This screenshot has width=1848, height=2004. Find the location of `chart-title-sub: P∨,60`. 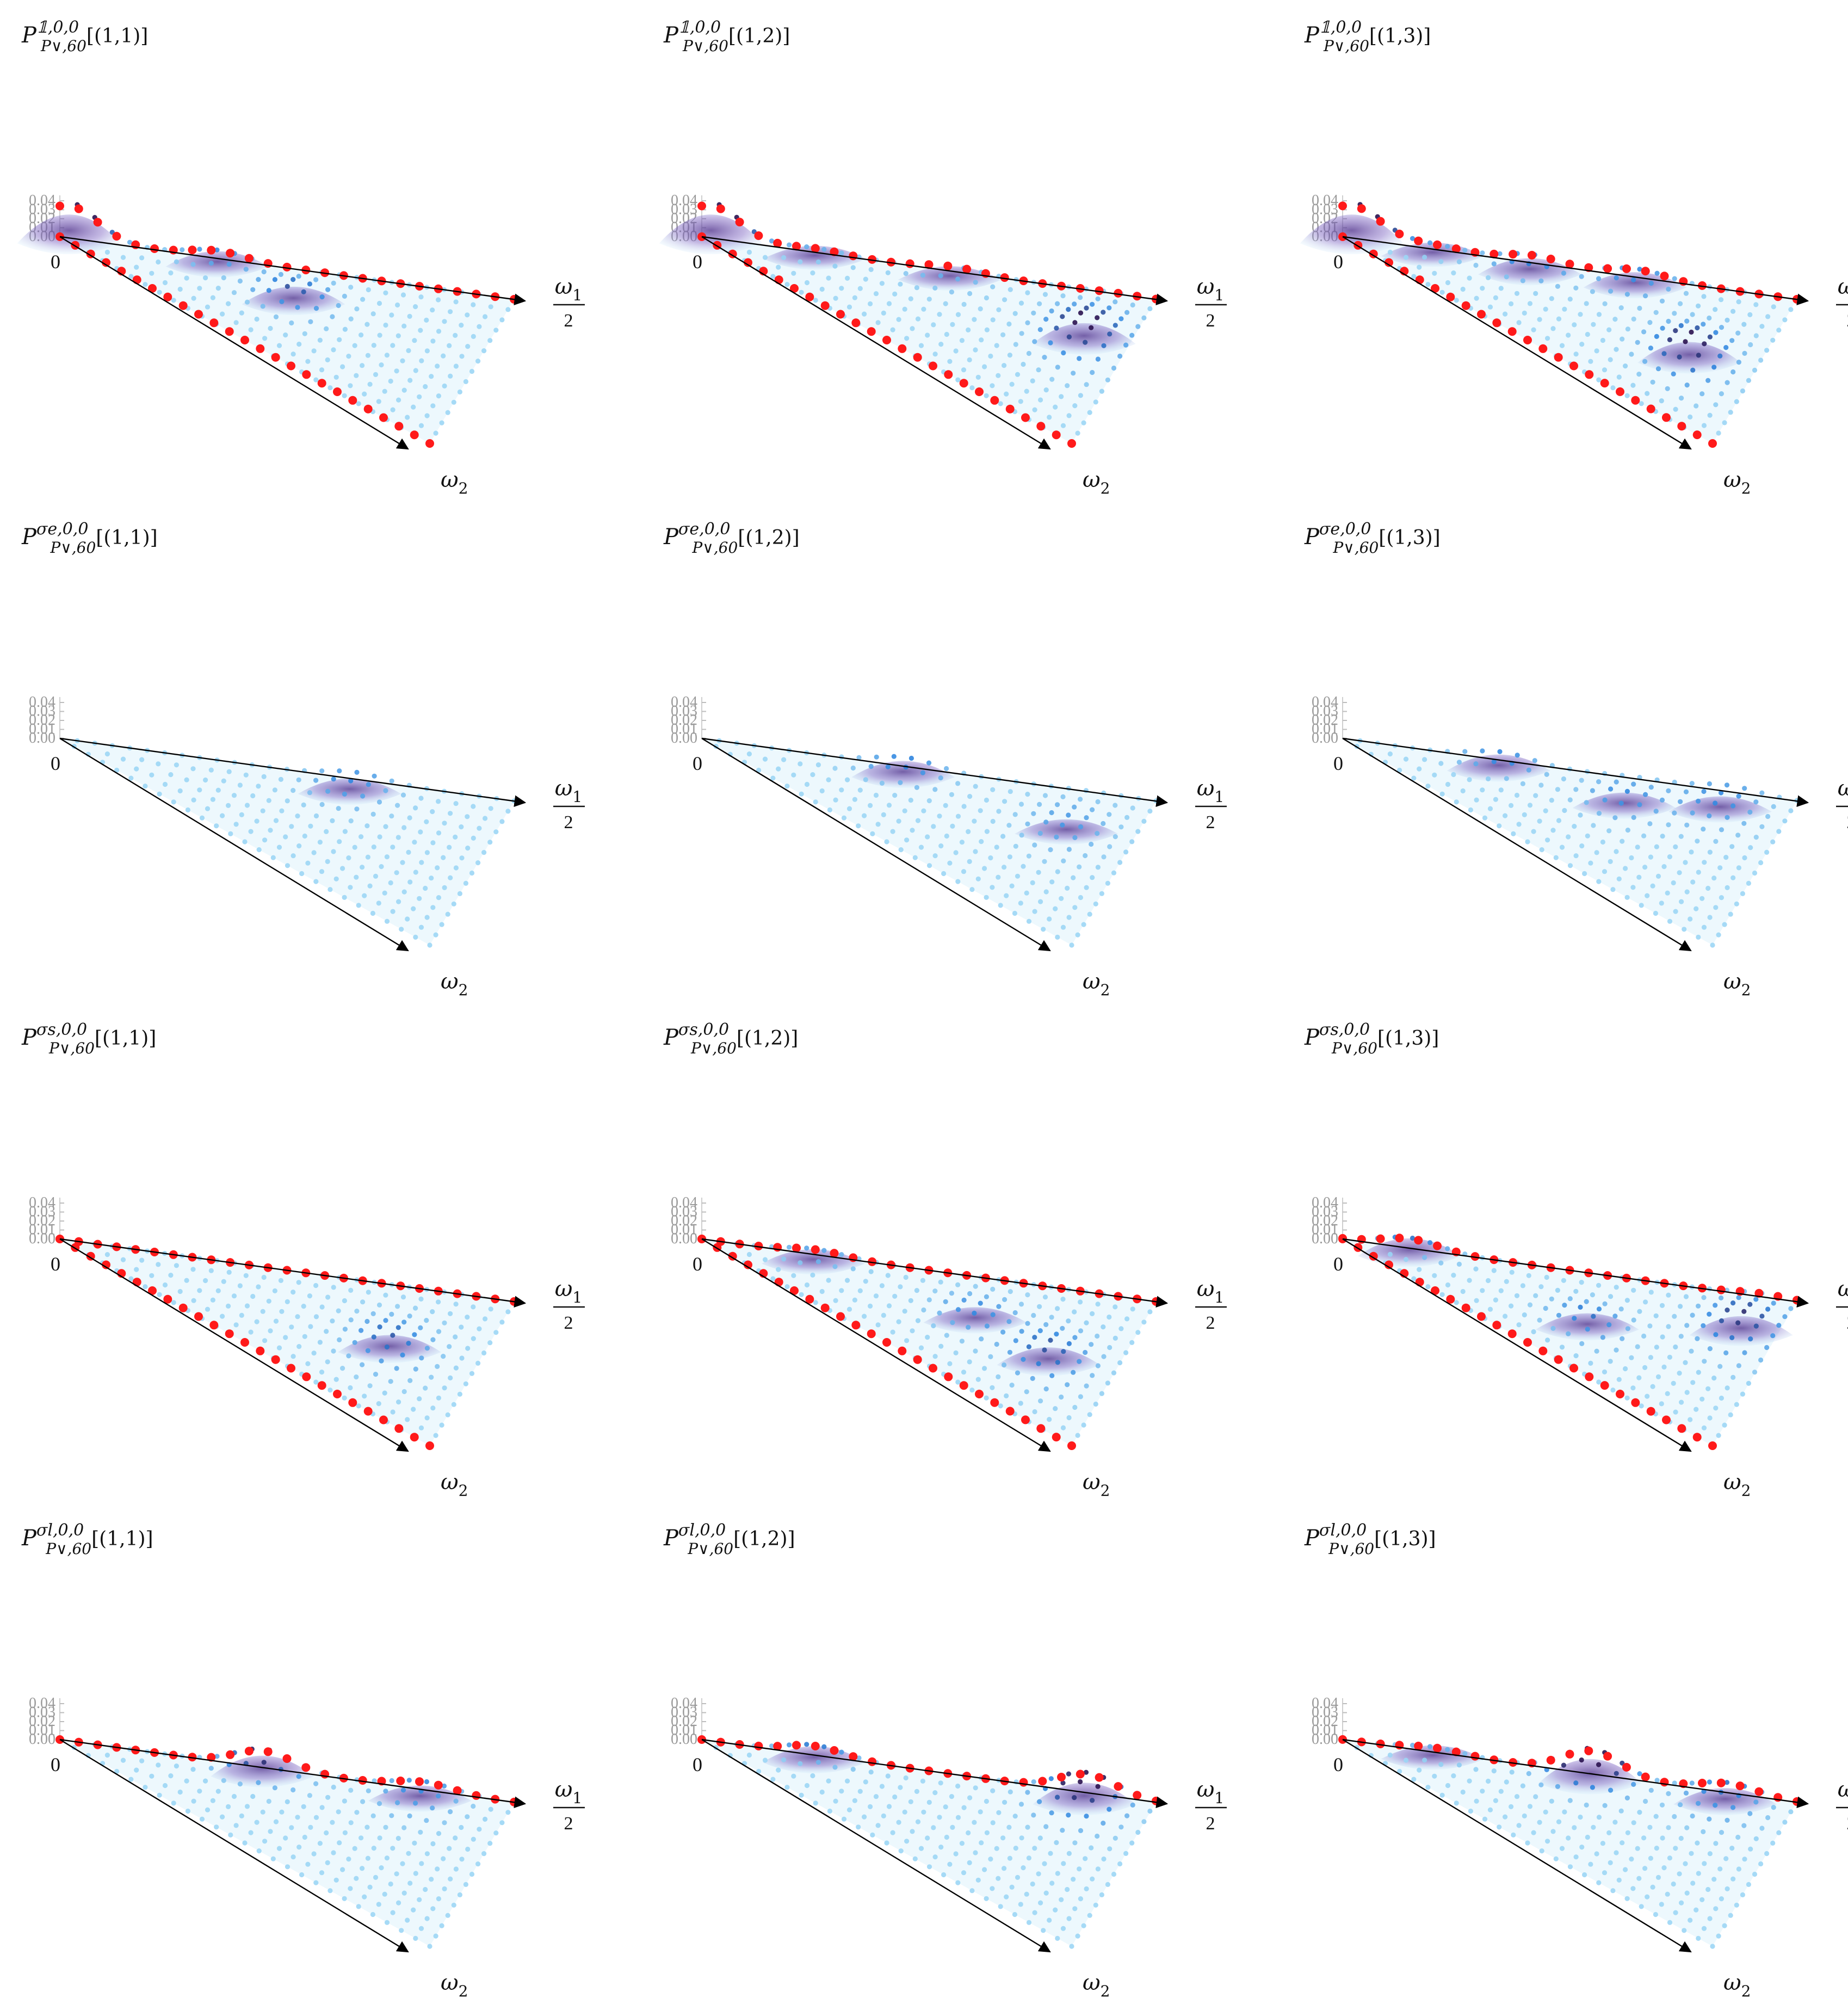

chart-title-sub: P∨,60 is located at coordinates (71, 1048).